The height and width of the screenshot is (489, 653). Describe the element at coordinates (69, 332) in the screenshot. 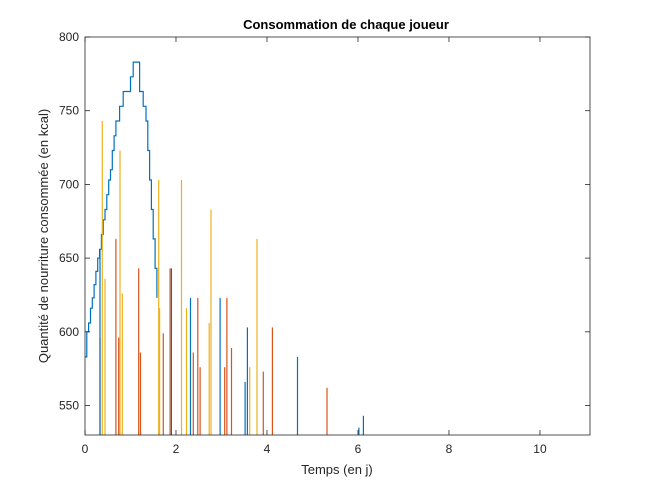

I see `y-tick-label-1: 600` at that location.